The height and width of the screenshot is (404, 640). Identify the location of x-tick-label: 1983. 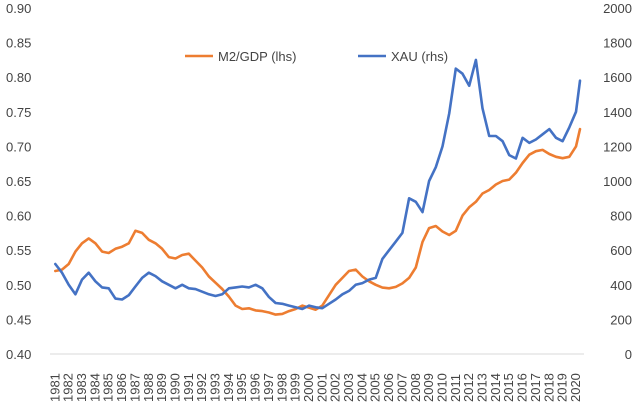
(81, 387).